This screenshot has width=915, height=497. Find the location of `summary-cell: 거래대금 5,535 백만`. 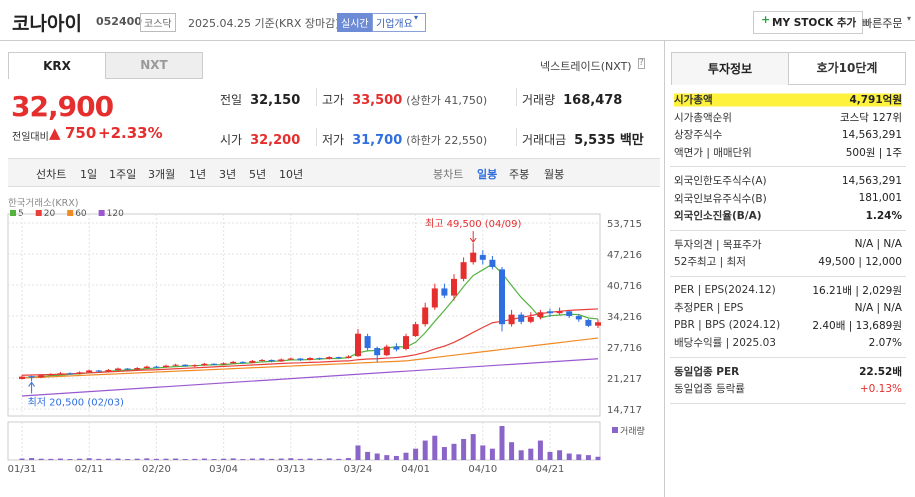

summary-cell: 거래대금 5,535 백만 is located at coordinates (583, 138).